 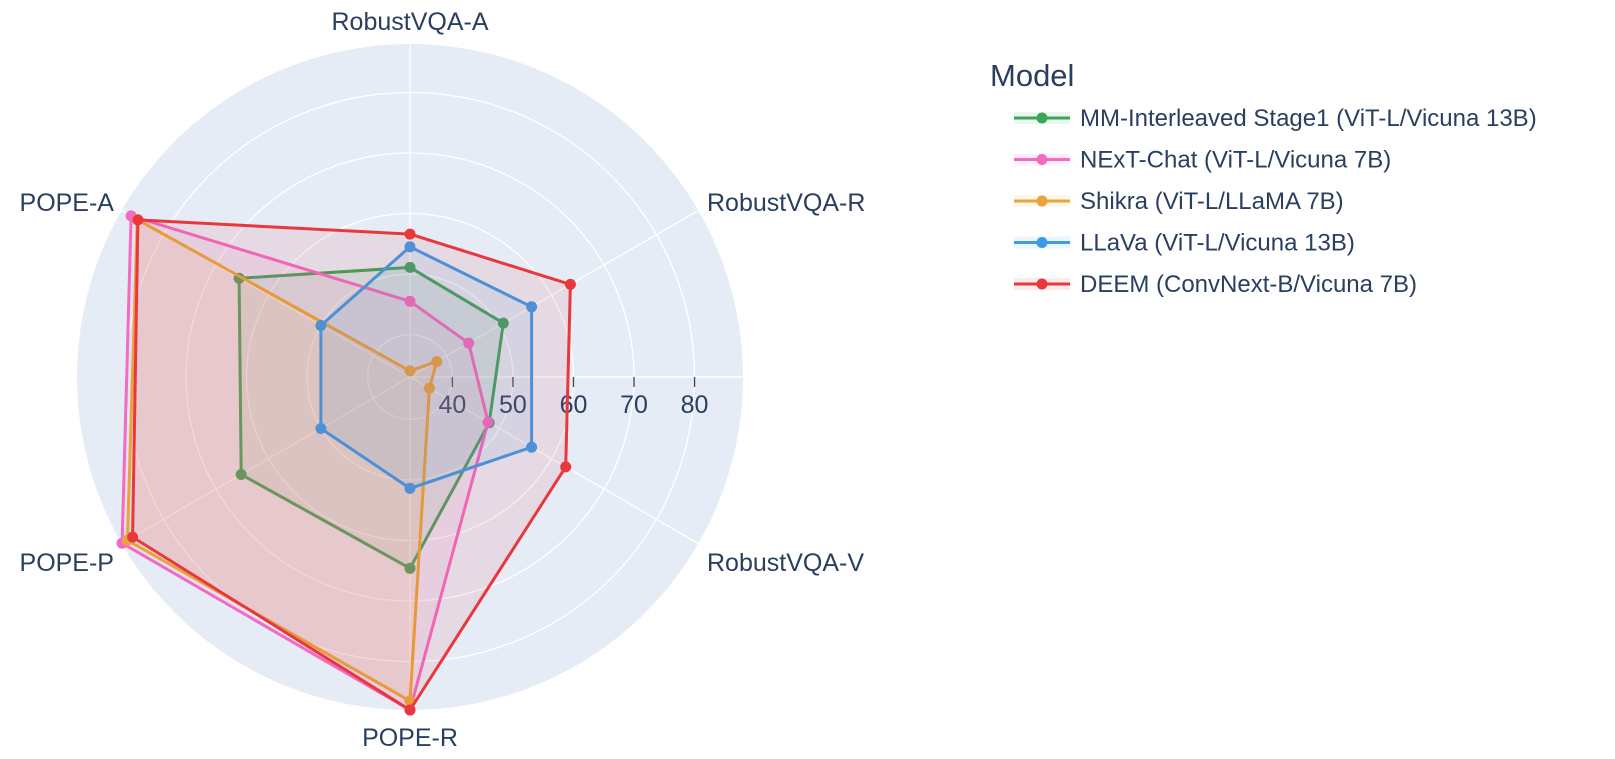 I want to click on axis-label-pope-p: POPE-P, so click(x=67, y=563).